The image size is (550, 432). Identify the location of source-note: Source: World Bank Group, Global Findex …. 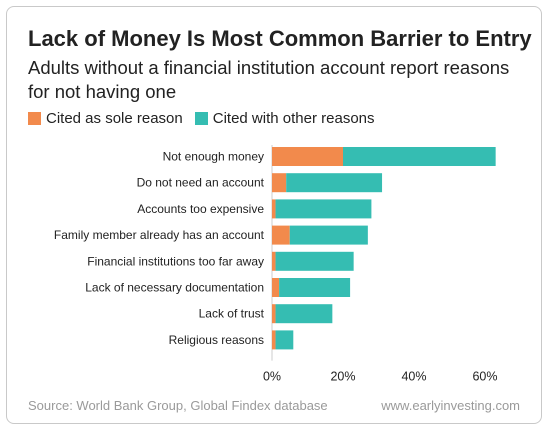
(178, 405).